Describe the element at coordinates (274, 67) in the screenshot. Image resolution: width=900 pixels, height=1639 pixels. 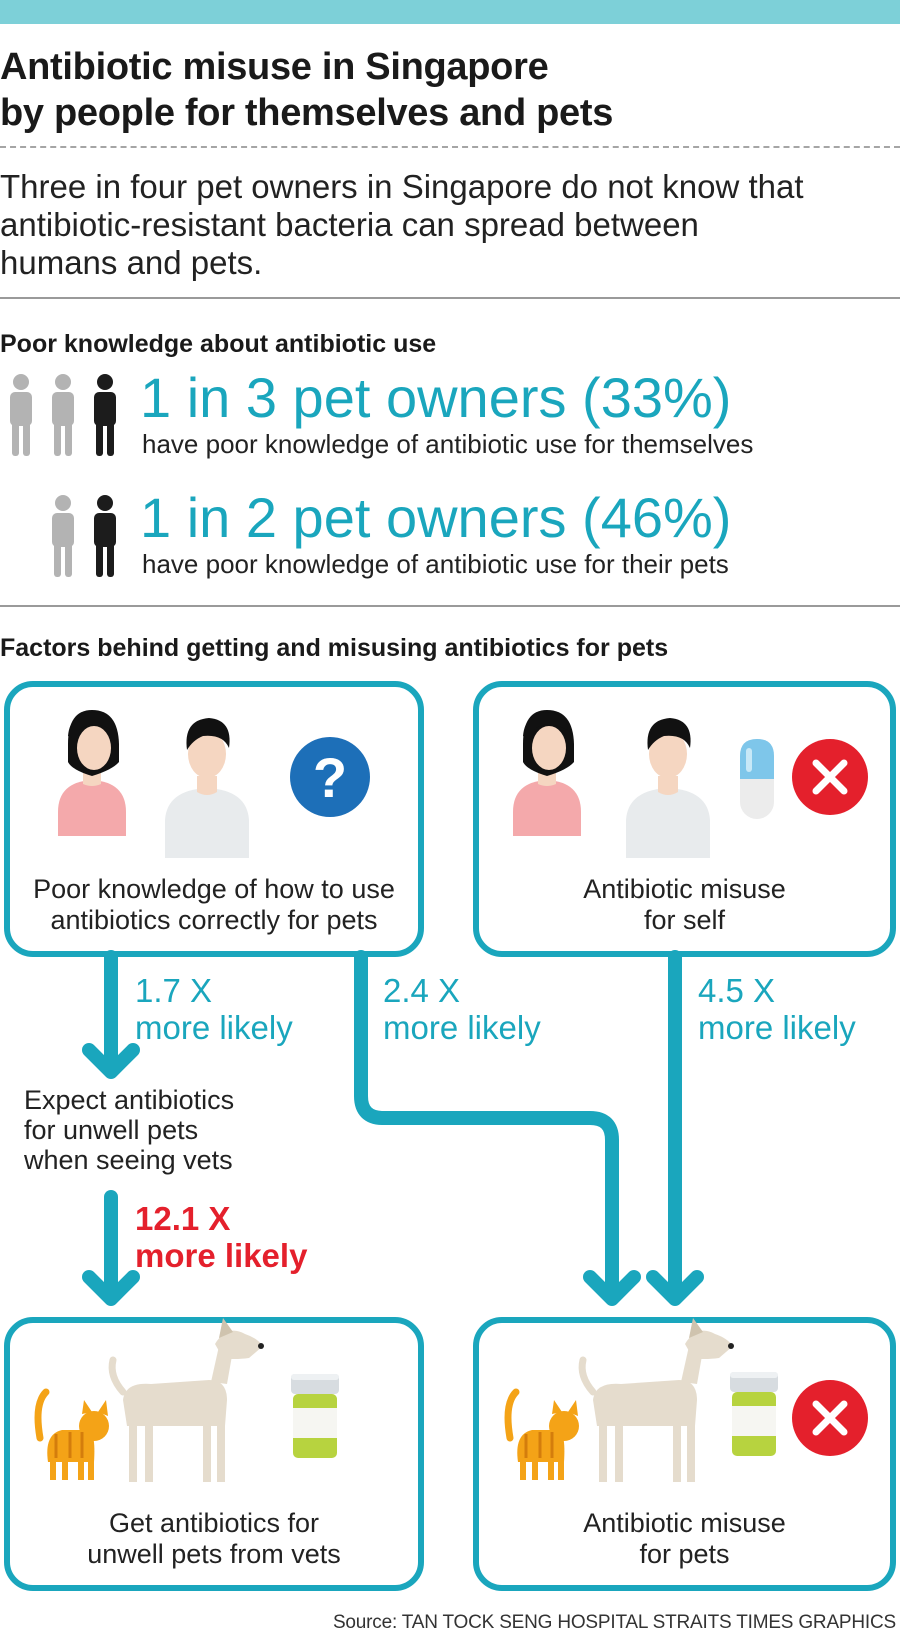
I see `title-line-1: Antibiotic misuse in Singapore` at that location.